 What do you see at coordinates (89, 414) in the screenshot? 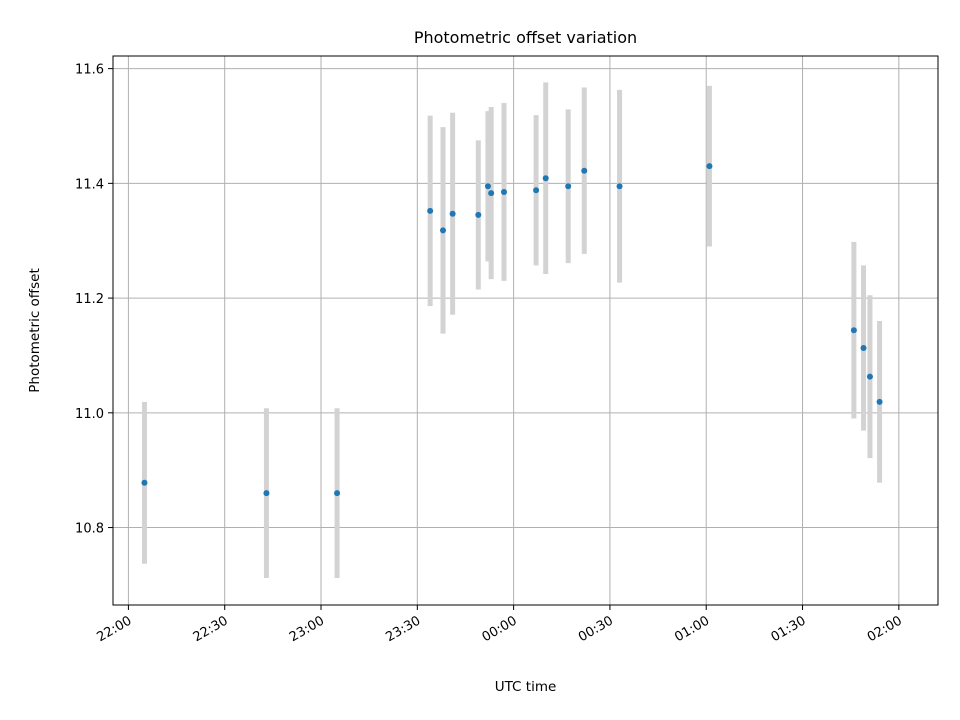
I see `y-tick-label: 11.0` at bounding box center [89, 414].